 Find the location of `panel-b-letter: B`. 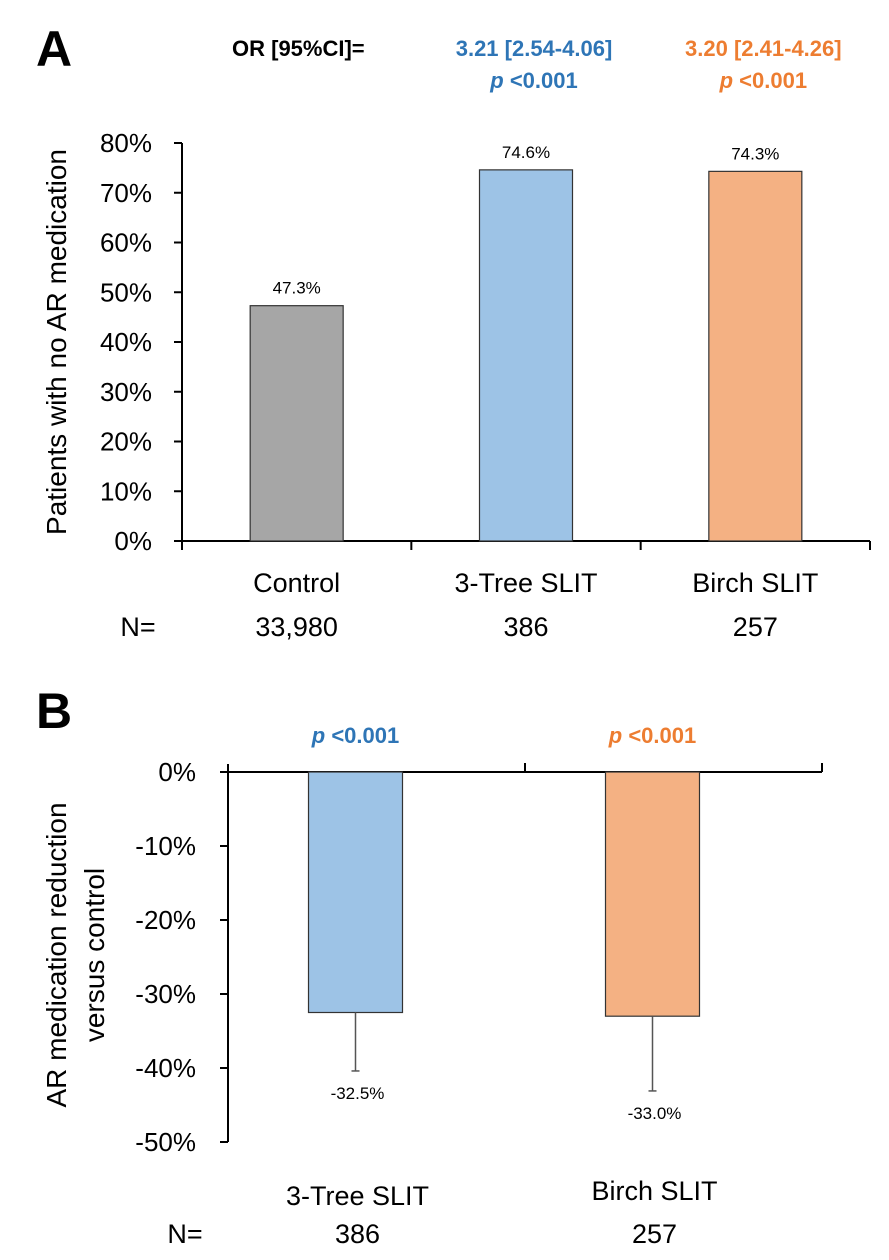

panel-b-letter: B is located at coordinates (54, 711).